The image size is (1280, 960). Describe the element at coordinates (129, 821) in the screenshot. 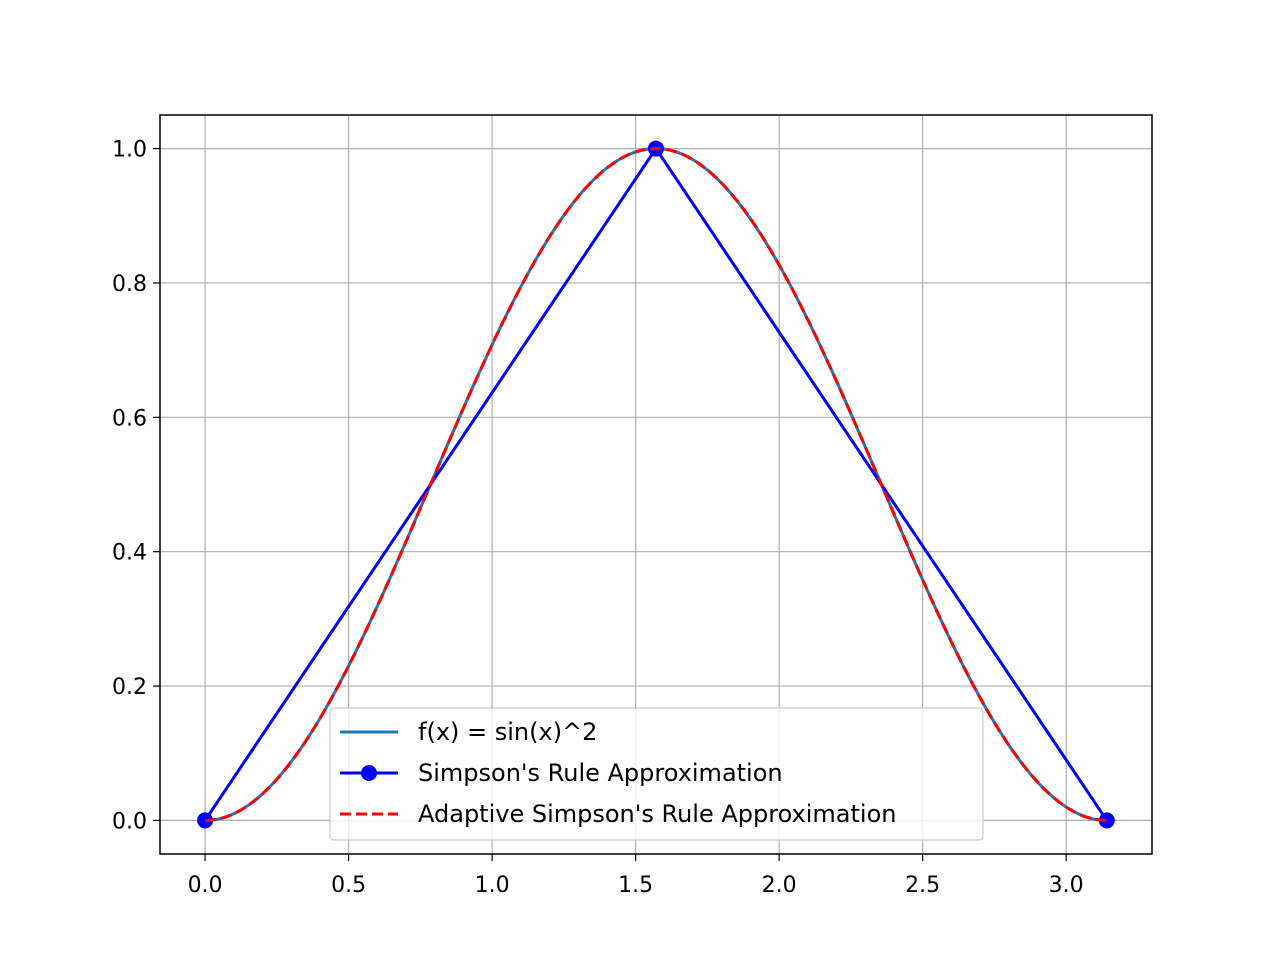

I see `y-tick-label: 0.0` at that location.